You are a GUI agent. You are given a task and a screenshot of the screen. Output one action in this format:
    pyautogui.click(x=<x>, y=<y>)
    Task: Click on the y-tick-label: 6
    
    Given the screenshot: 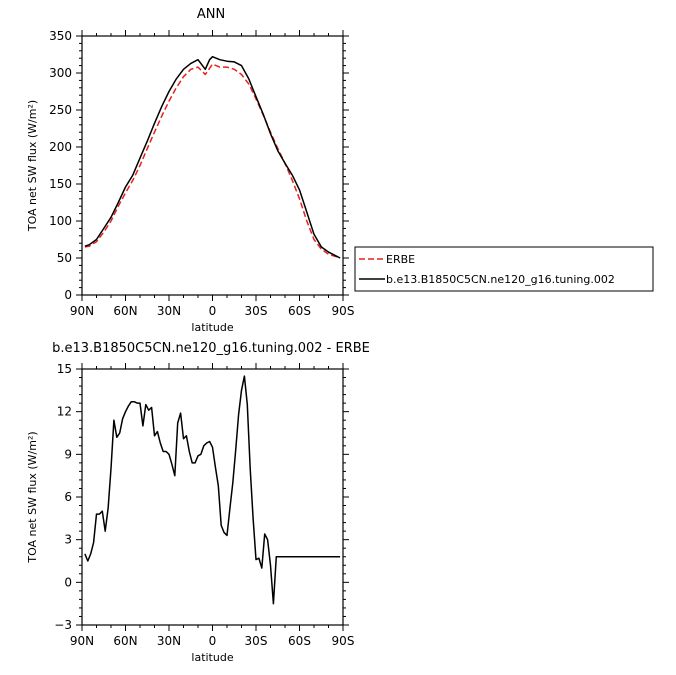 What is the action you would take?
    pyautogui.click(x=68, y=497)
    